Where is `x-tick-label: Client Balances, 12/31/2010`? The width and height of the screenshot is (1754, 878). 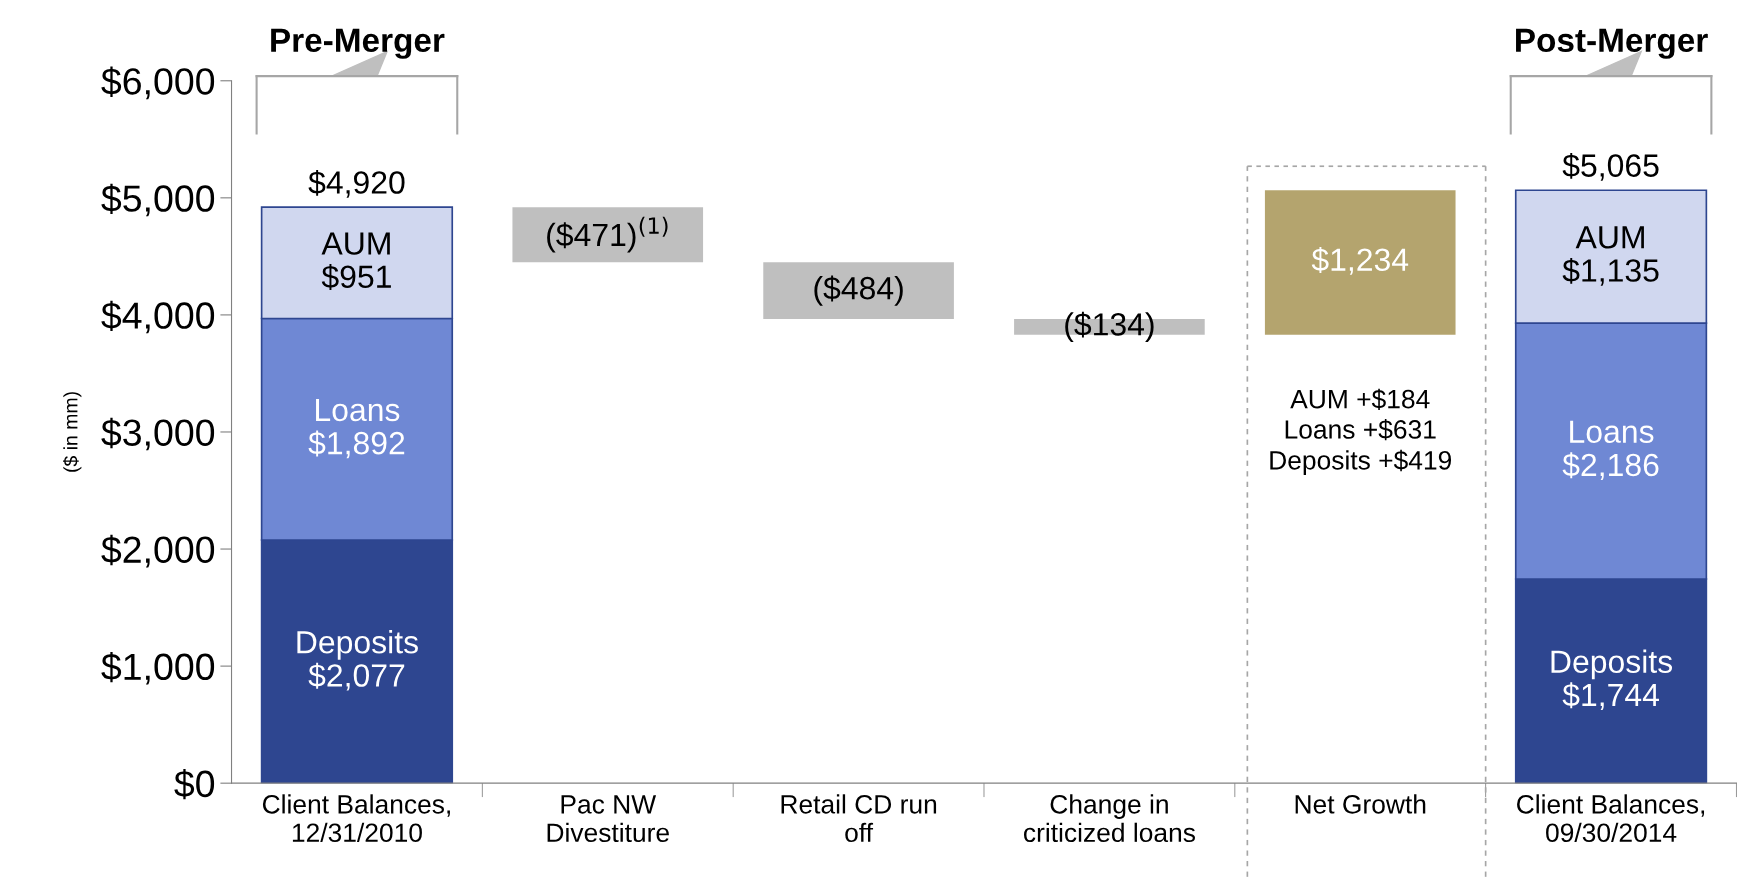
x-tick-label: Client Balances, 12/31/2010 is located at coordinates (356, 818).